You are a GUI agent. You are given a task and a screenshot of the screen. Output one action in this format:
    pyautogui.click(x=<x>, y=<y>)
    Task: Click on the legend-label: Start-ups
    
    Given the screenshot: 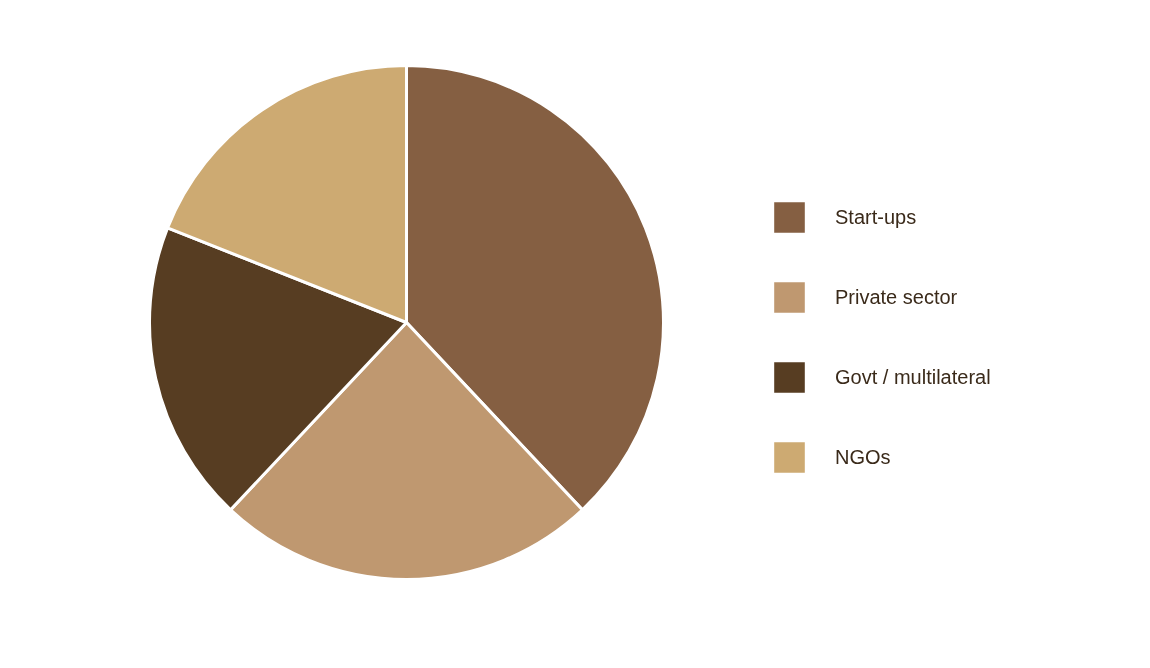 What is the action you would take?
    pyautogui.click(x=876, y=217)
    